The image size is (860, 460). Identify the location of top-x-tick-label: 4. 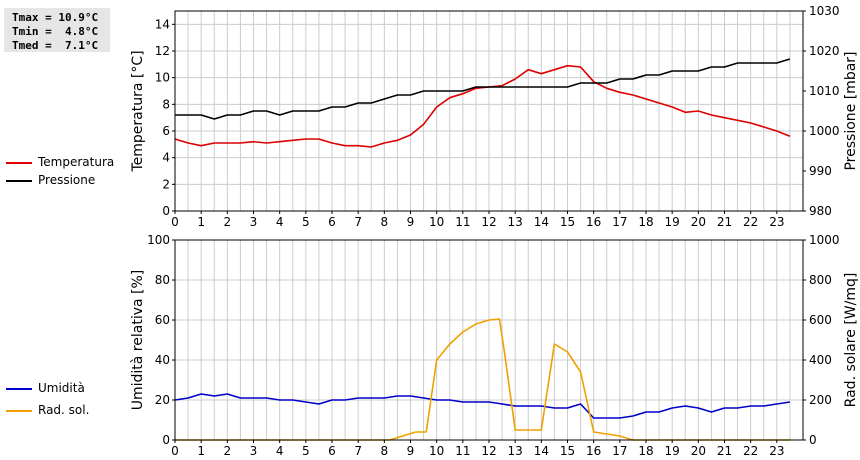
(280, 222).